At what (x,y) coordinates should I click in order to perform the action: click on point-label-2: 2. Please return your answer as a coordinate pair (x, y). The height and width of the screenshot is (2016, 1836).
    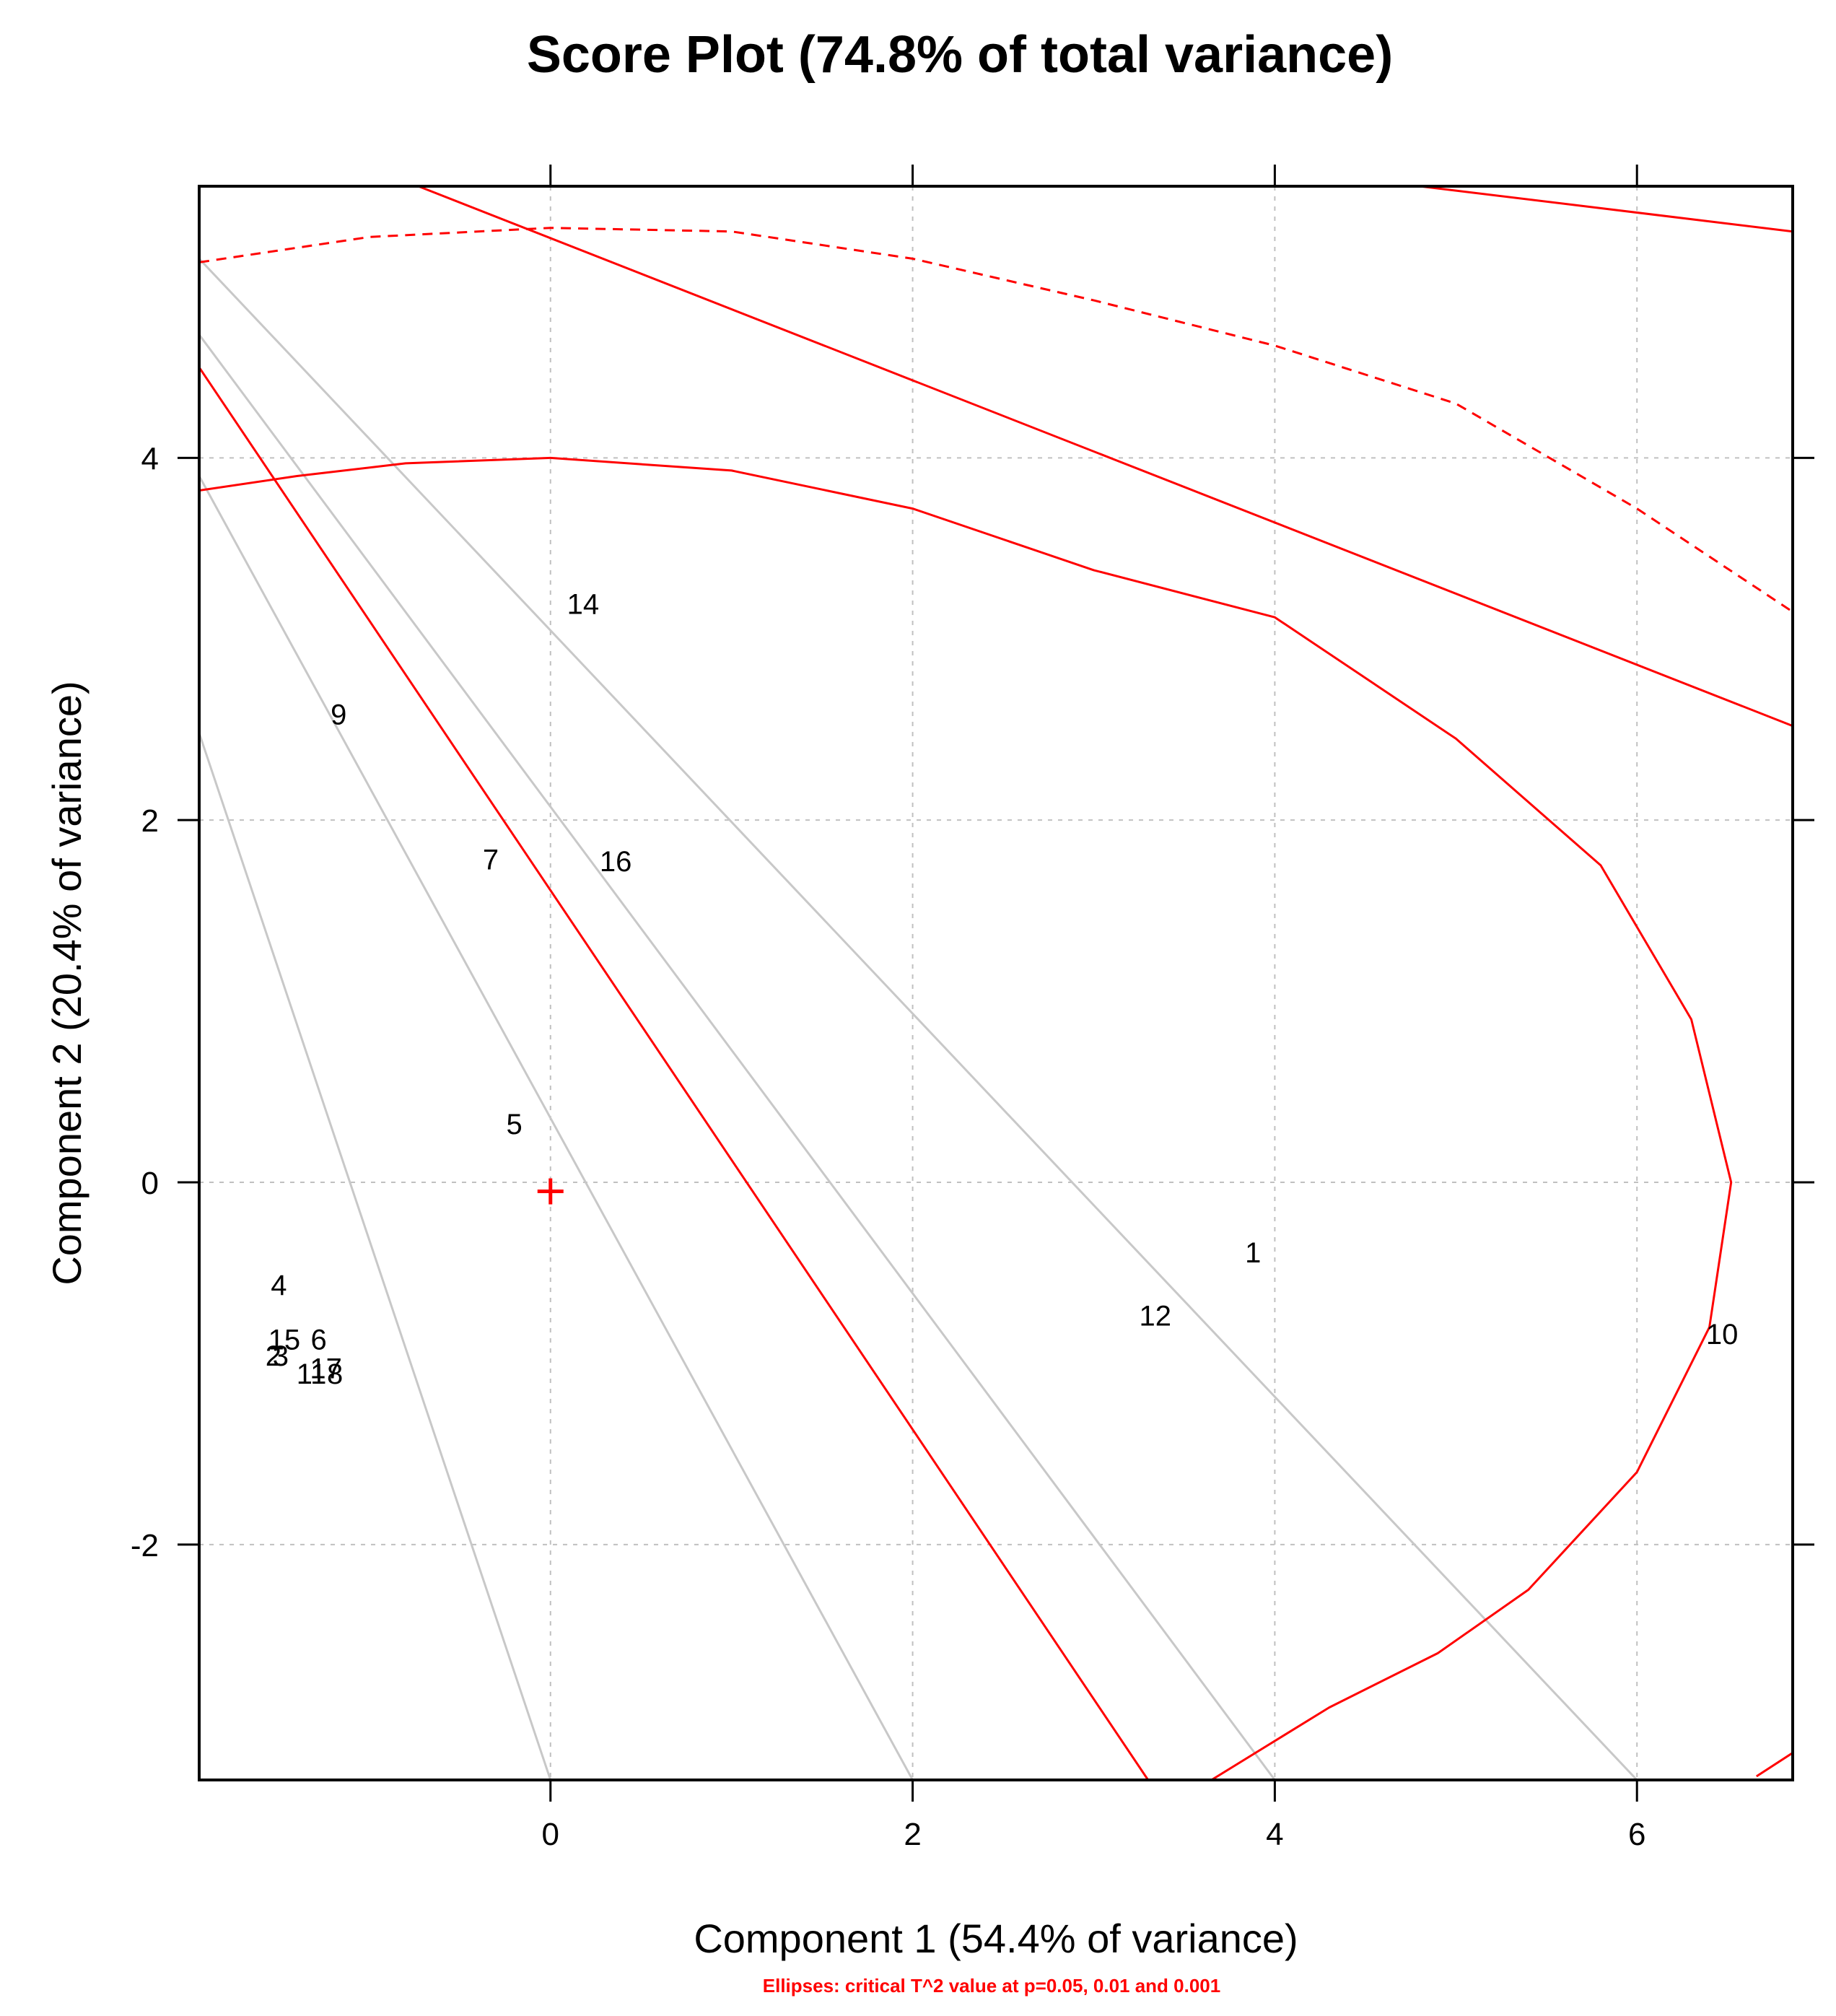
    Looking at the image, I should click on (273, 1356).